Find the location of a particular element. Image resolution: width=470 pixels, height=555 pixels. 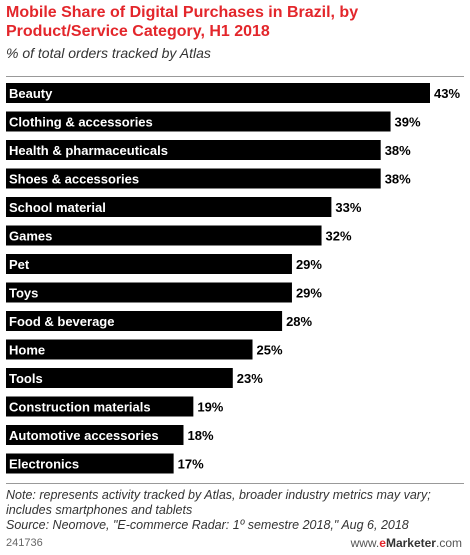

category-label: Electronics is located at coordinates (44, 464).